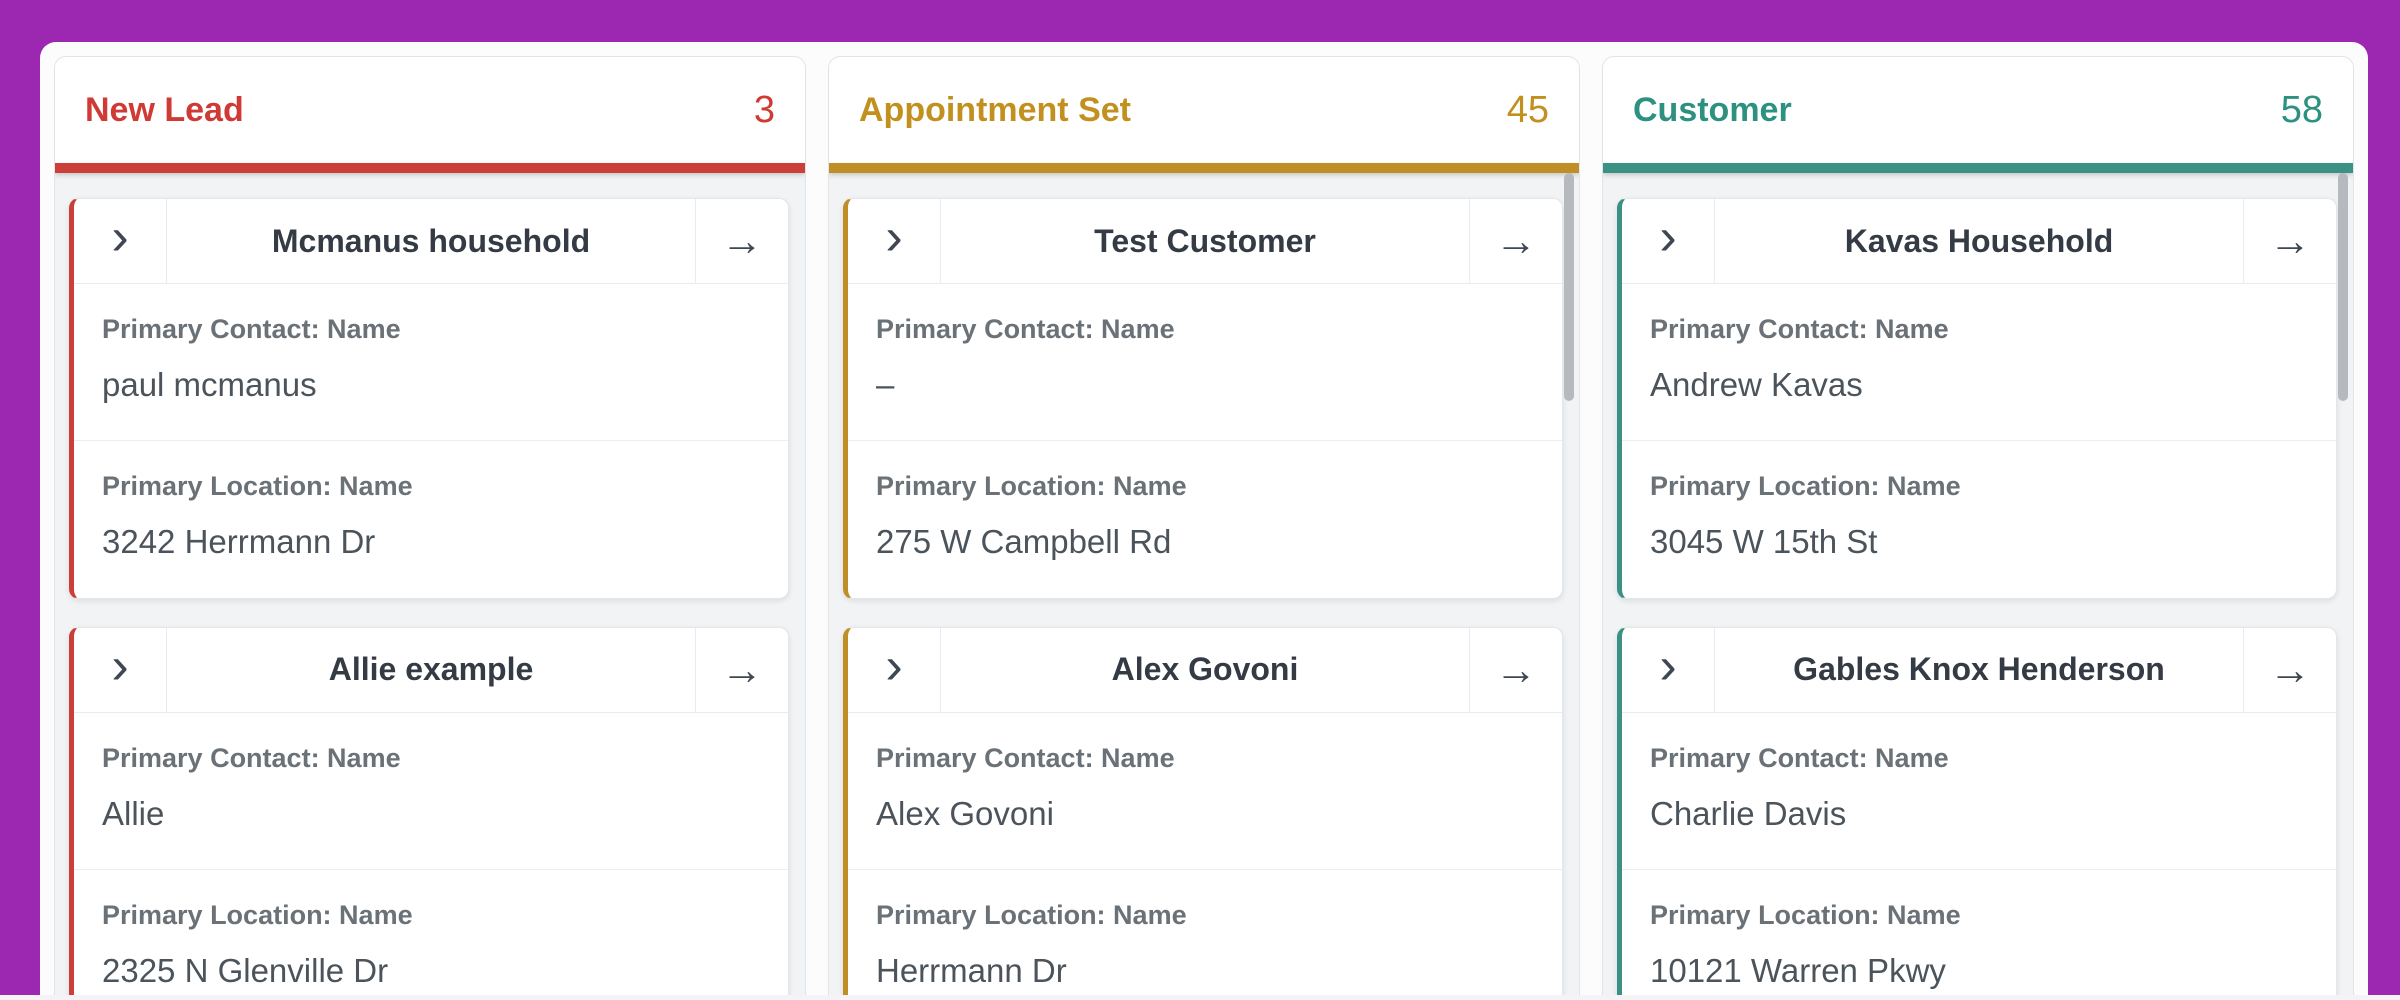 The image size is (2400, 1000). I want to click on card-title: Allie example, so click(431, 669).